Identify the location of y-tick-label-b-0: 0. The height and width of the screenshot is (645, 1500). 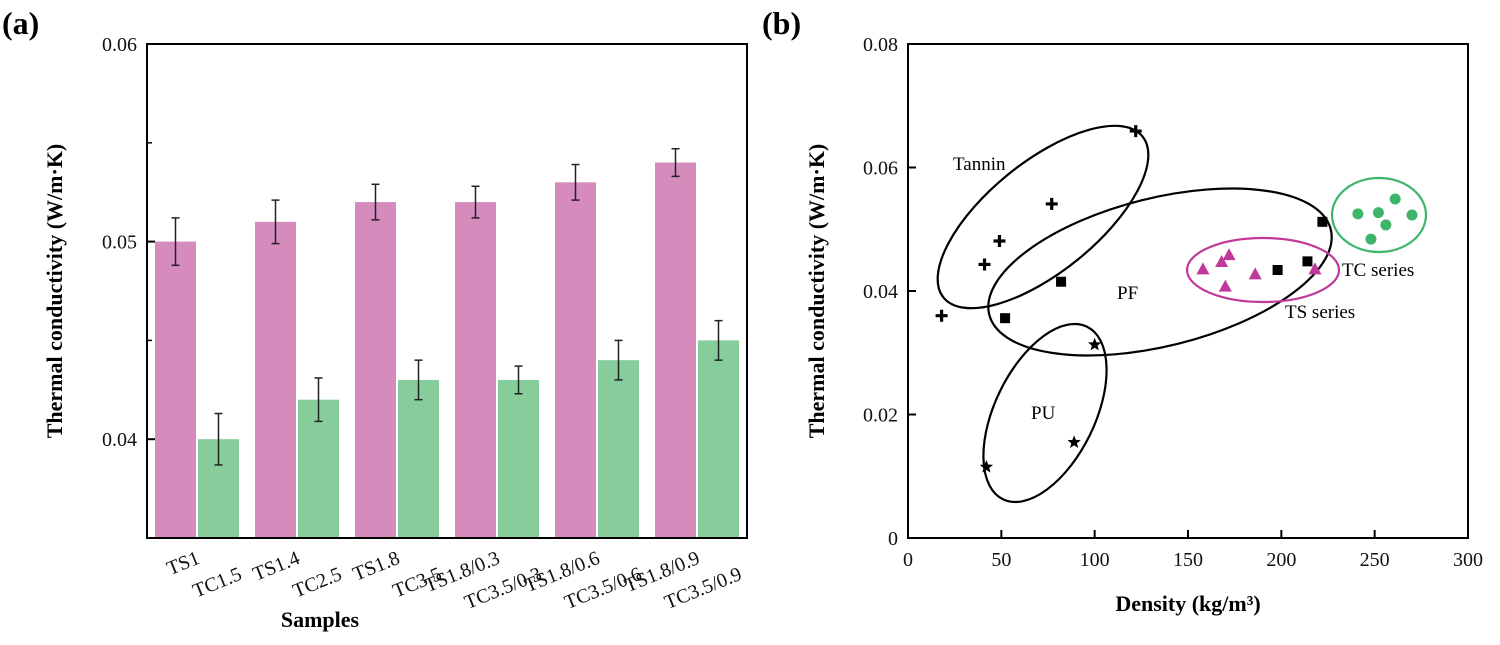
(893, 539).